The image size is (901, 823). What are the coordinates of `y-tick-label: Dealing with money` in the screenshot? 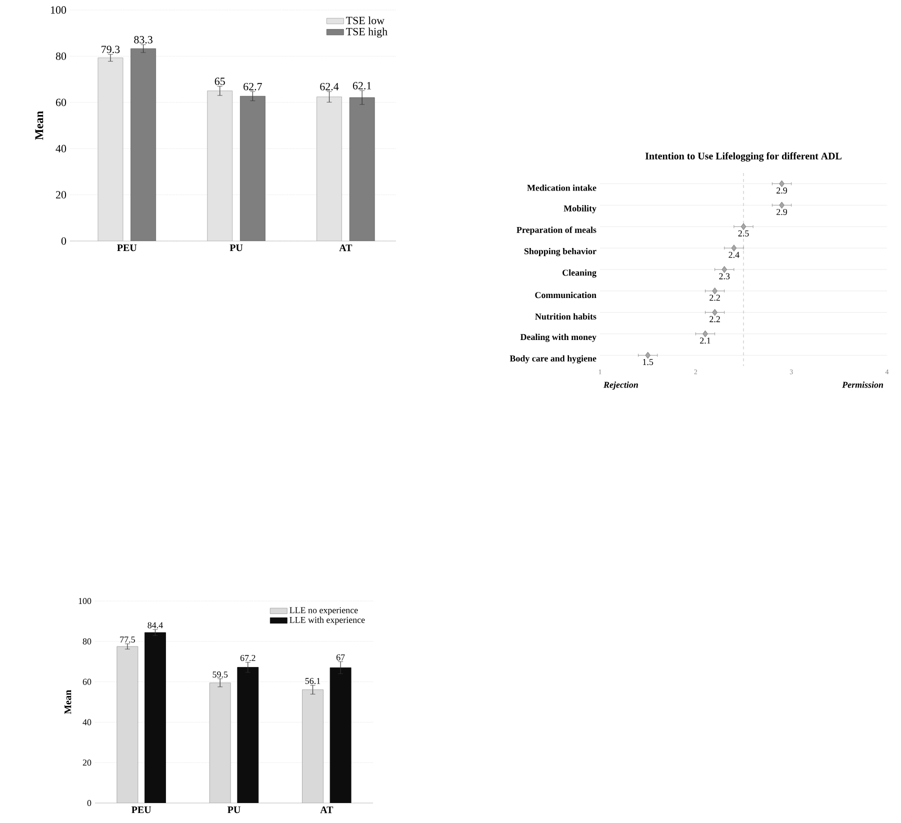 It's located at (558, 338).